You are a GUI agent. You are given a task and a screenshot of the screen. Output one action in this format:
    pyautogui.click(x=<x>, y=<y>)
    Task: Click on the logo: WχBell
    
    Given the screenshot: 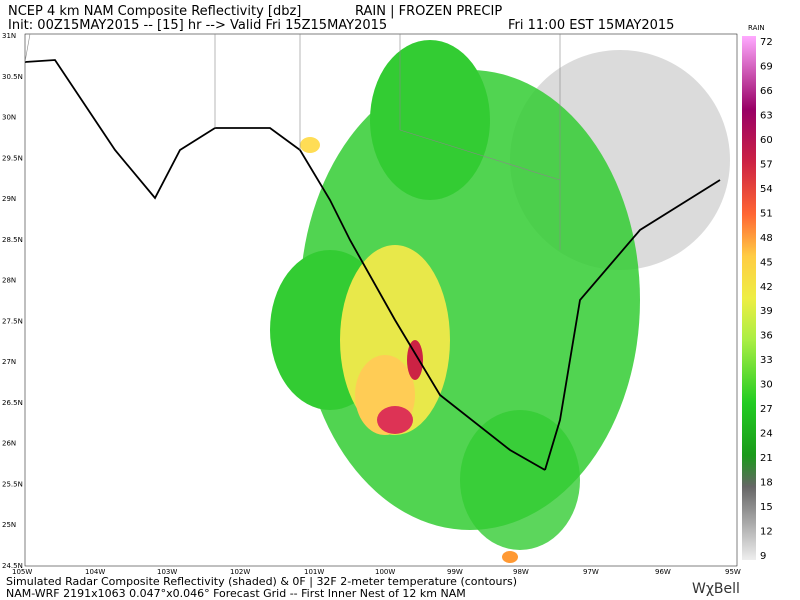 What is the action you would take?
    pyautogui.click(x=716, y=589)
    